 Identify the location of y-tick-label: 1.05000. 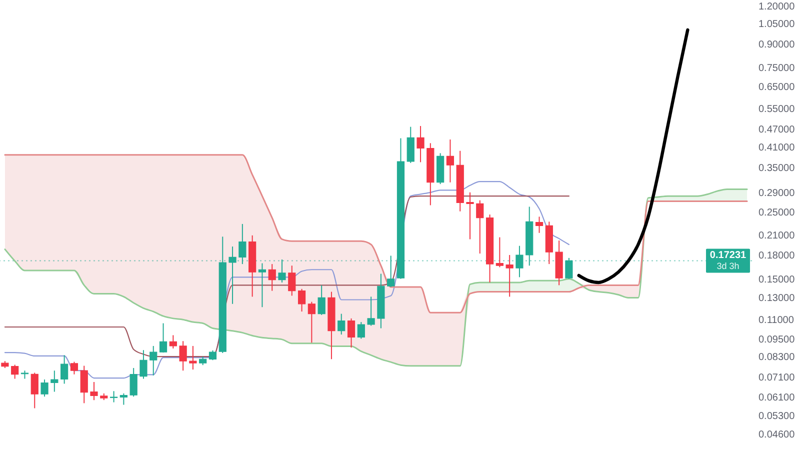
(777, 24).